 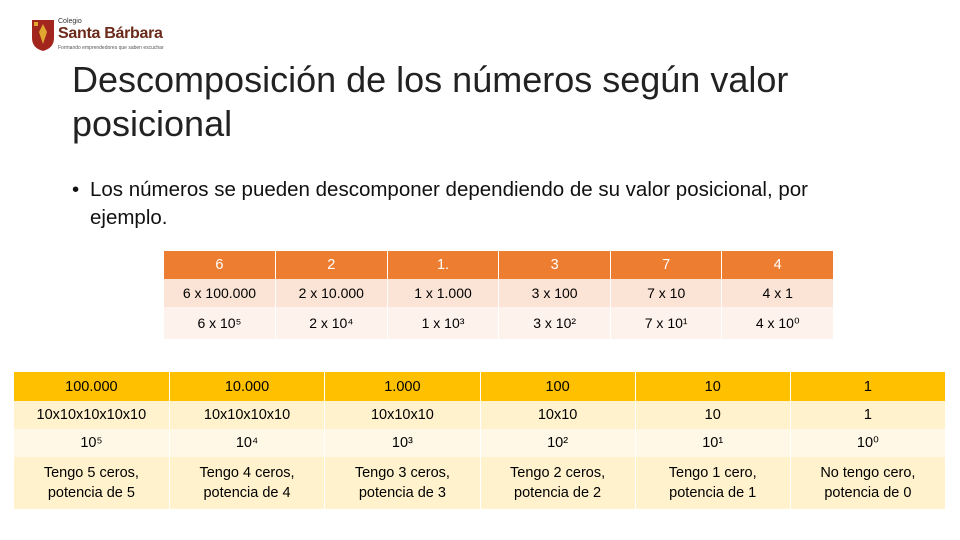 What do you see at coordinates (91, 473) in the screenshot?
I see `cell-line: Tengo 5 ceros,` at bounding box center [91, 473].